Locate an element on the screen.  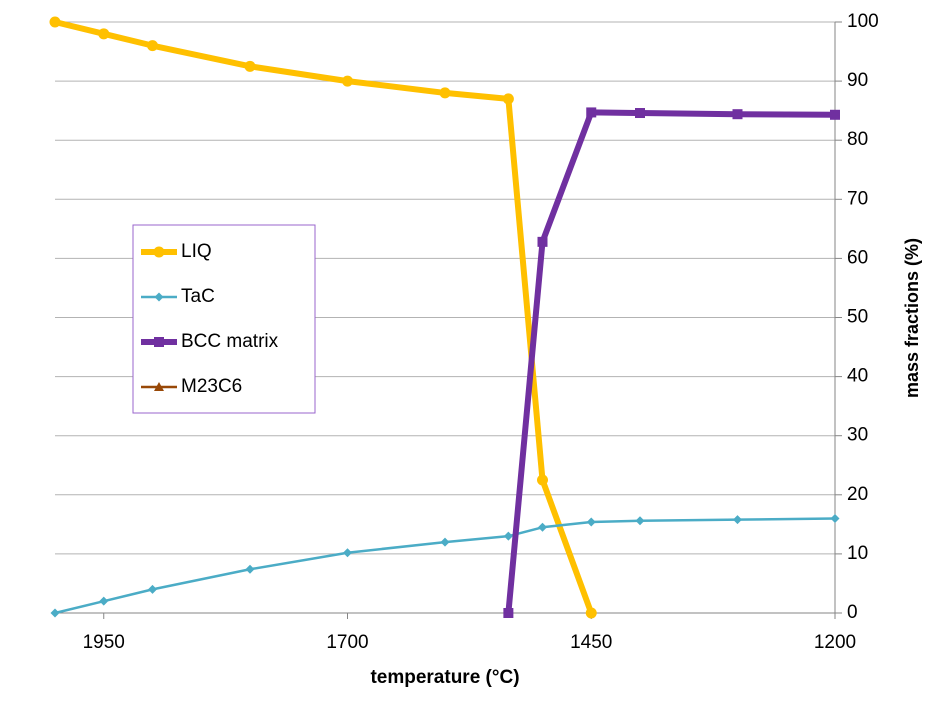
x-tick-label: 1450 is located at coordinates (591, 642).